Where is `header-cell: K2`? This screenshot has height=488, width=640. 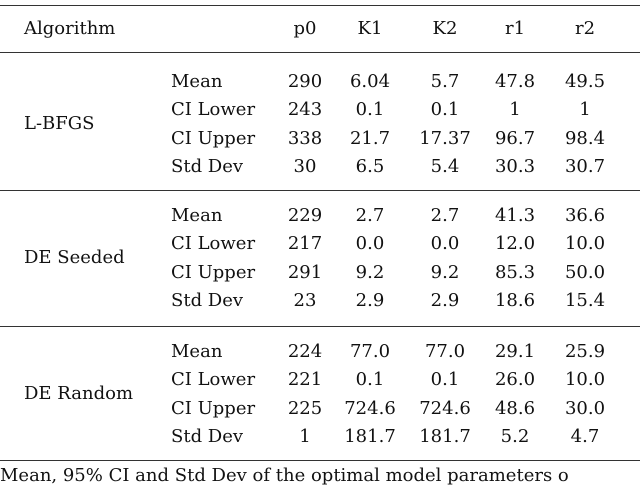 header-cell: K2 is located at coordinates (445, 28).